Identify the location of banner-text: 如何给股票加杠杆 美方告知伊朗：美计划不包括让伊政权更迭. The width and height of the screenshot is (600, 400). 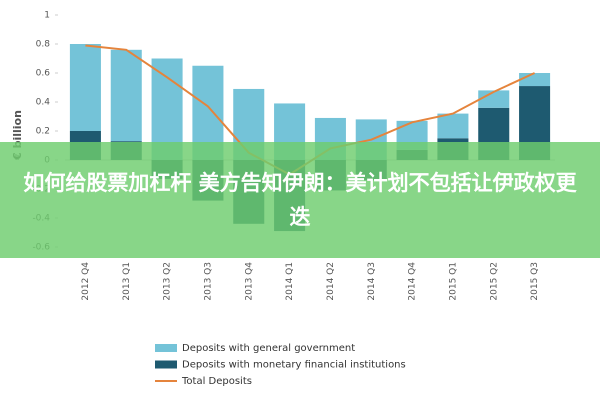
(300, 200).